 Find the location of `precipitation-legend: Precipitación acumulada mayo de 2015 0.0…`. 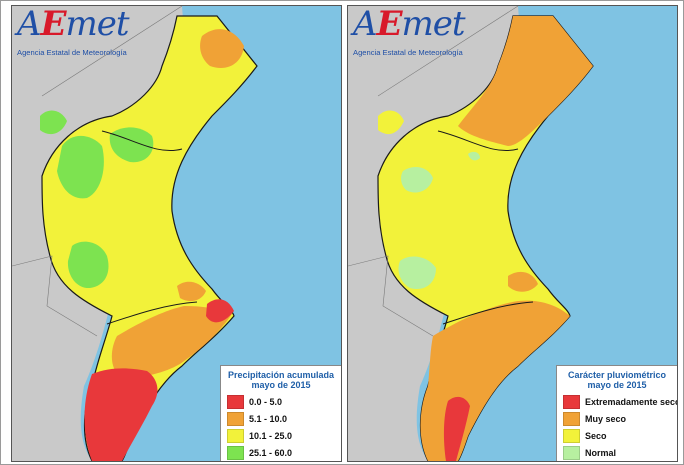

precipitation-legend: Precipitación acumulada mayo de 2015 0.0… is located at coordinates (280, 413).